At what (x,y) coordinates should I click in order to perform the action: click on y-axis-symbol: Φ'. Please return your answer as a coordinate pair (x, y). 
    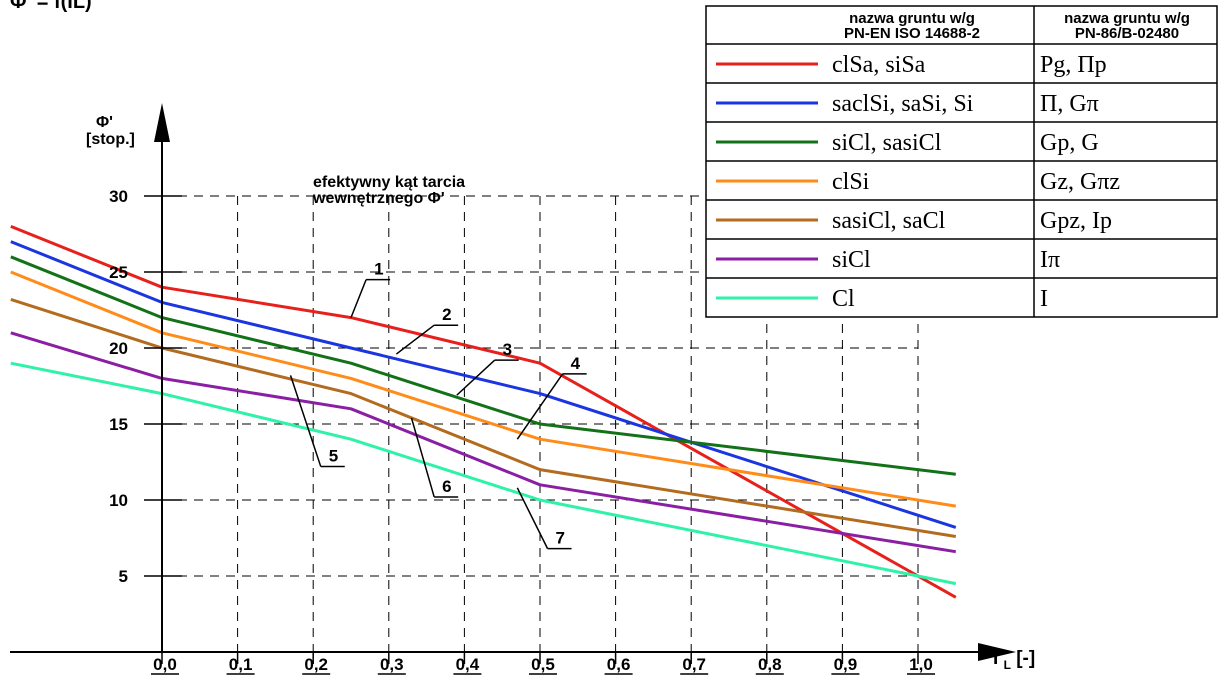
    Looking at the image, I should click on (104, 122).